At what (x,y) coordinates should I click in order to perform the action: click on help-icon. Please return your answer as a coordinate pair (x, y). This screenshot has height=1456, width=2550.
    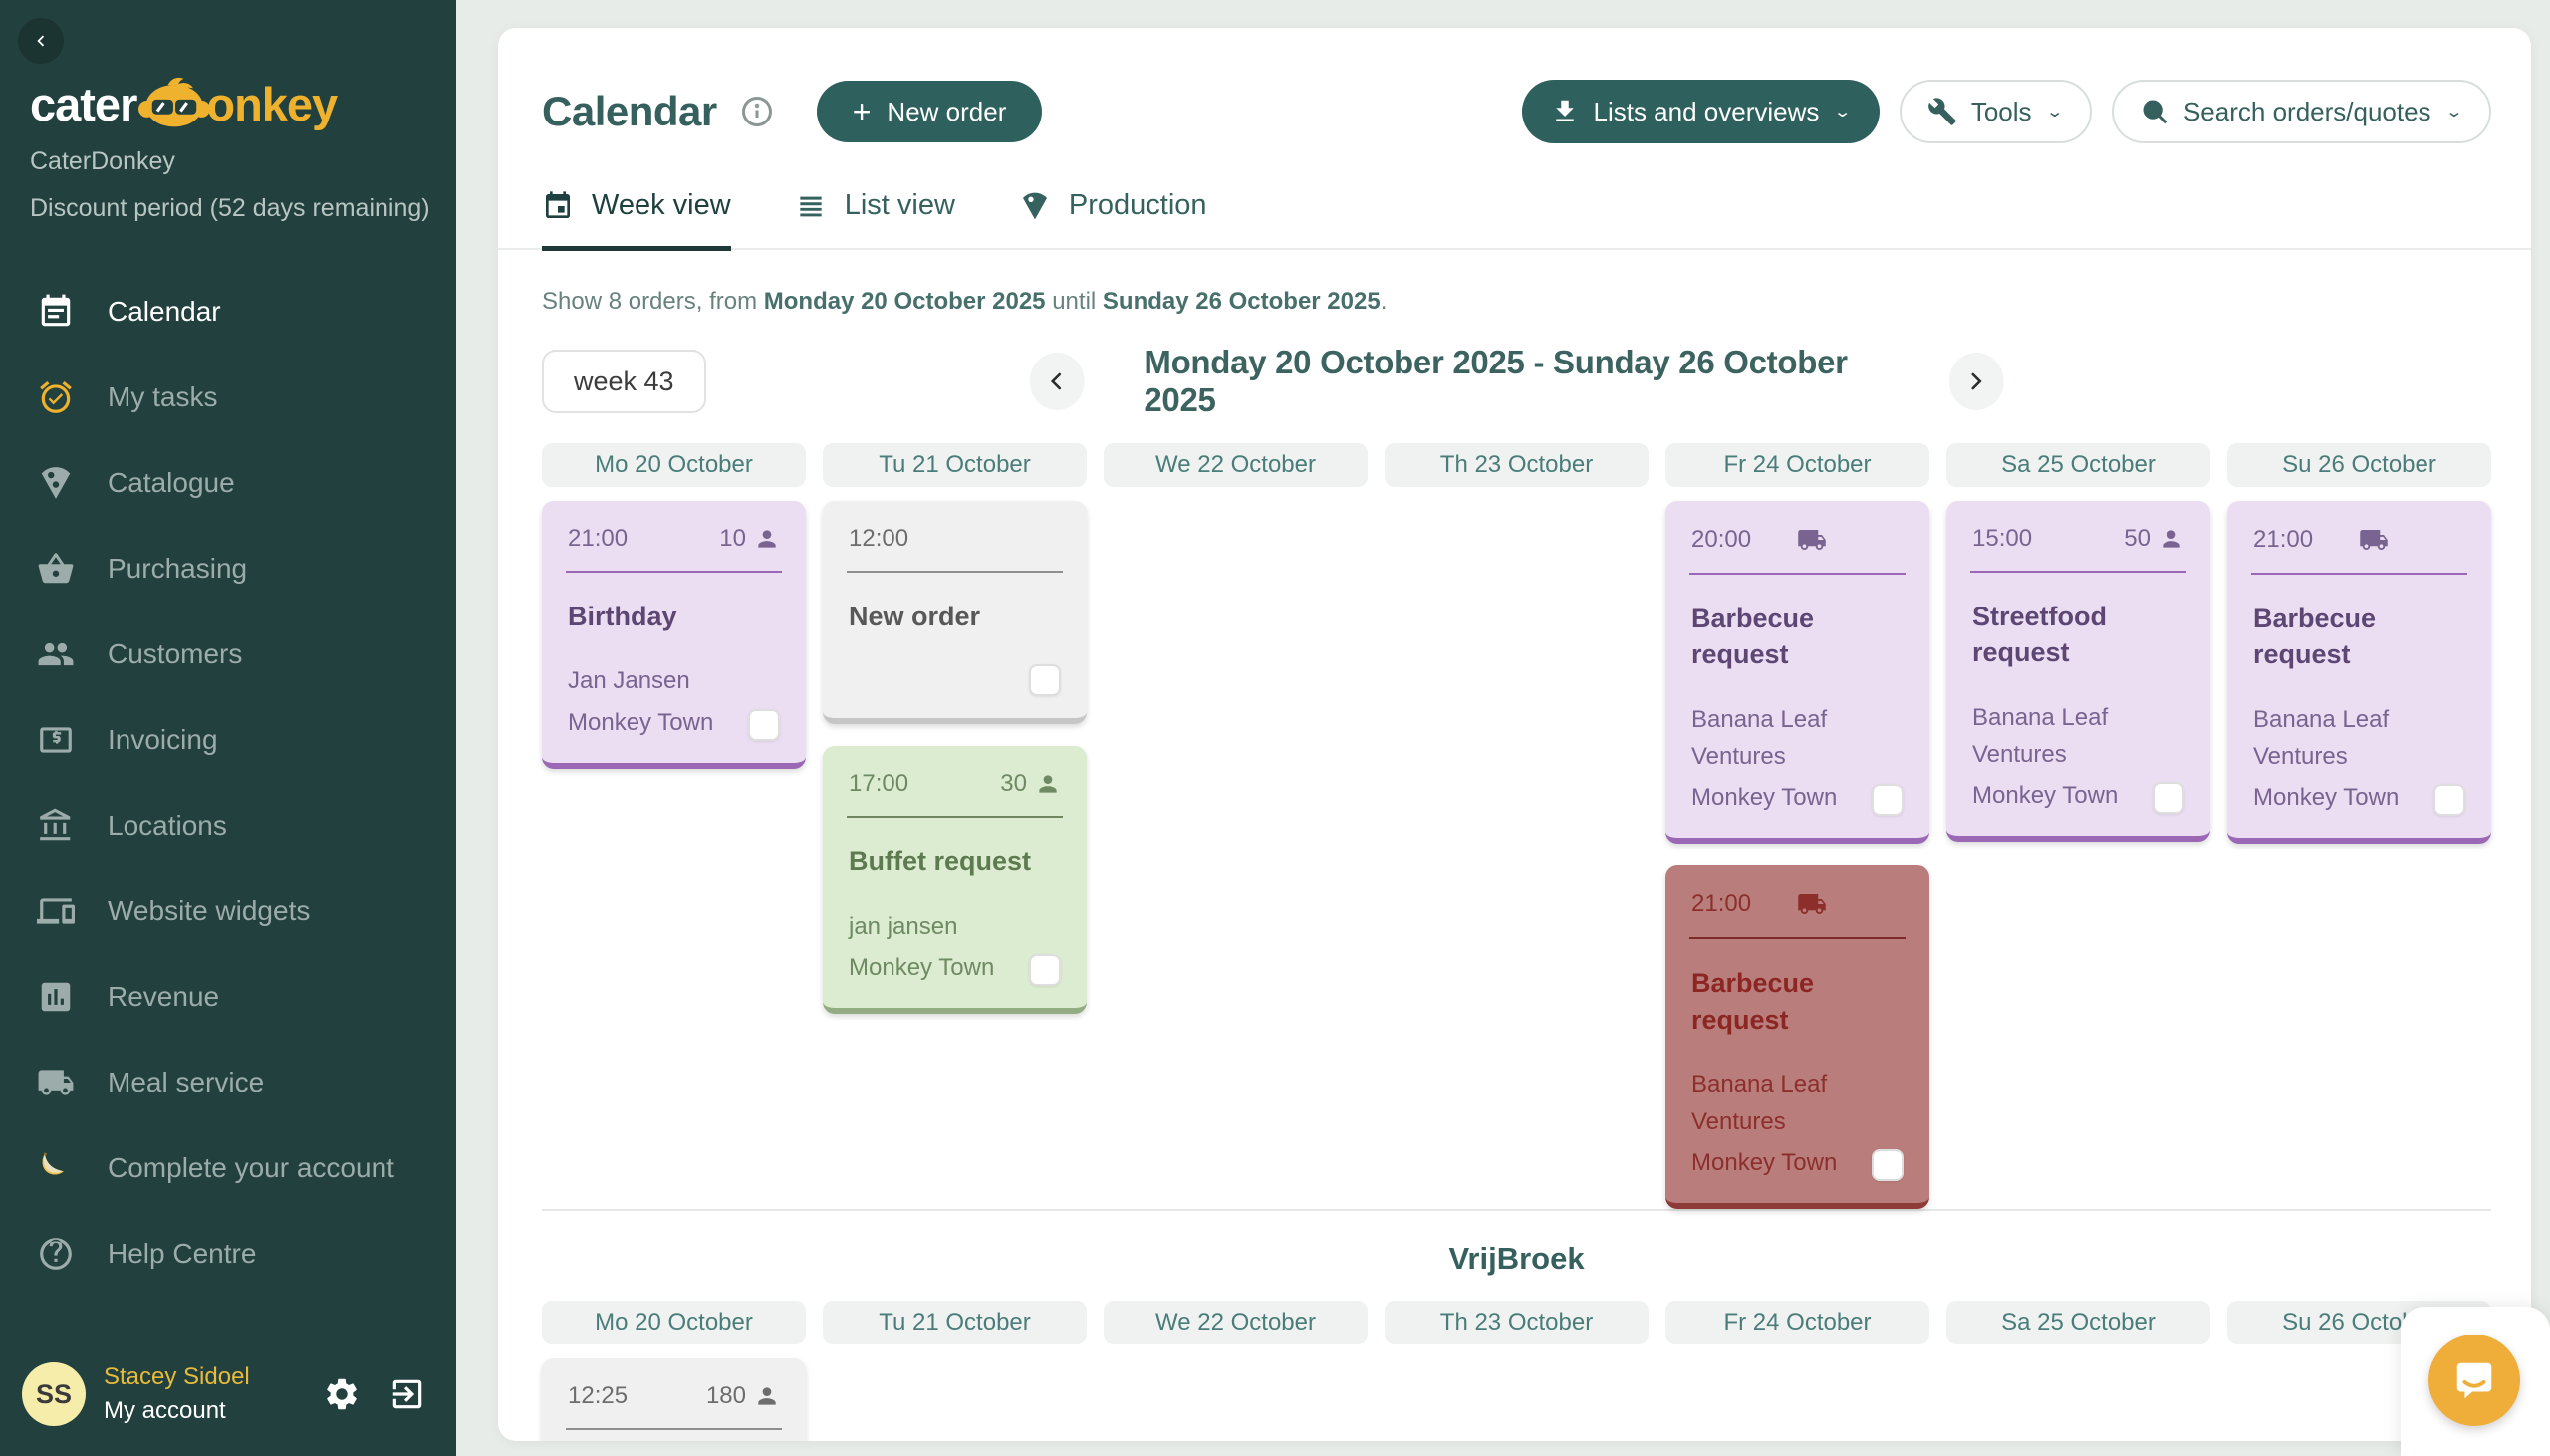
    Looking at the image, I should click on (56, 1254).